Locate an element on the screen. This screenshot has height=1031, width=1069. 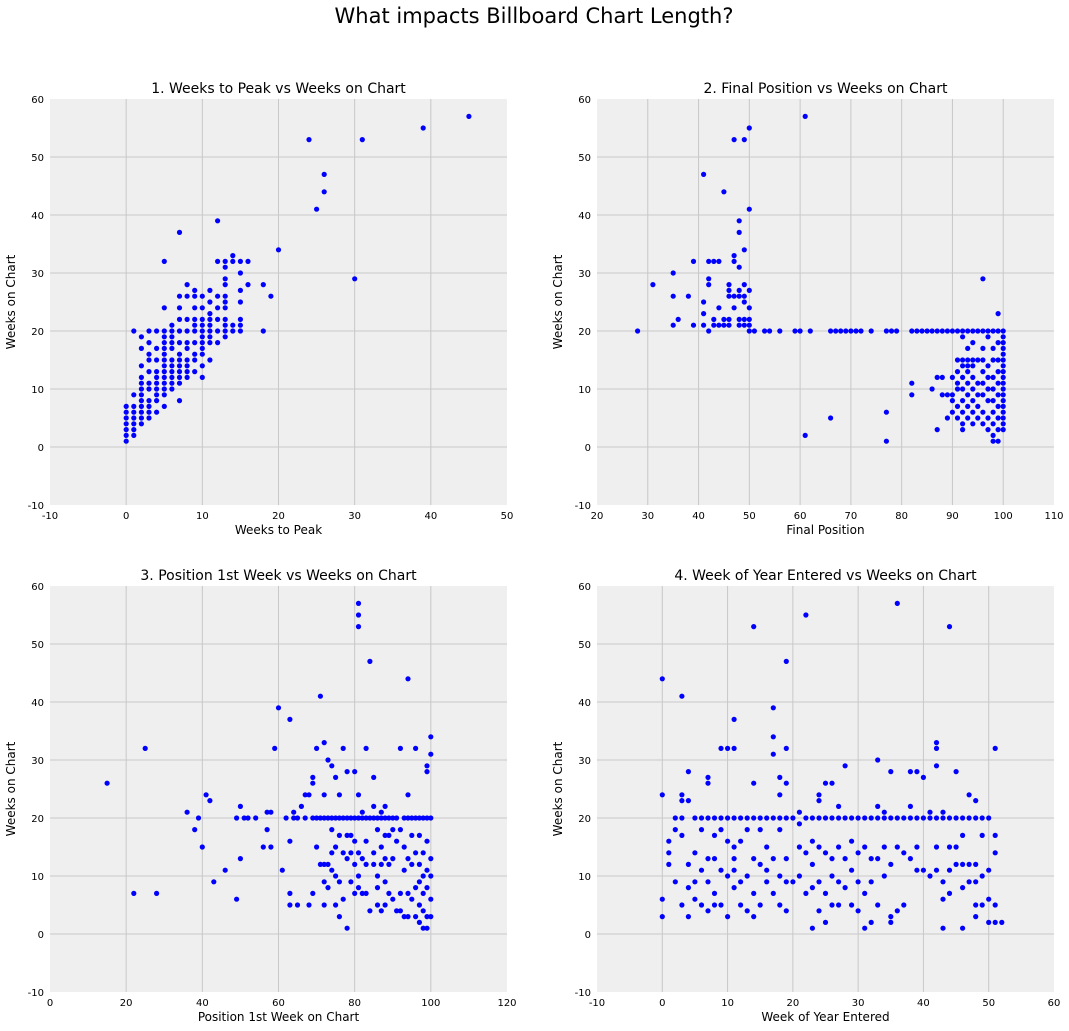
y-tick-label: 30 is located at coordinates (37, 761).